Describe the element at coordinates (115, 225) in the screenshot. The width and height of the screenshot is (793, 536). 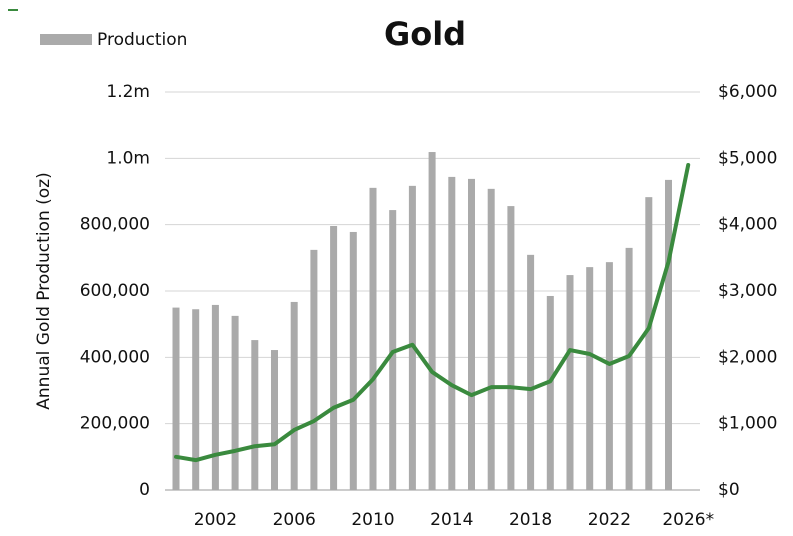
I see `y-tick-label: 800,000` at that location.